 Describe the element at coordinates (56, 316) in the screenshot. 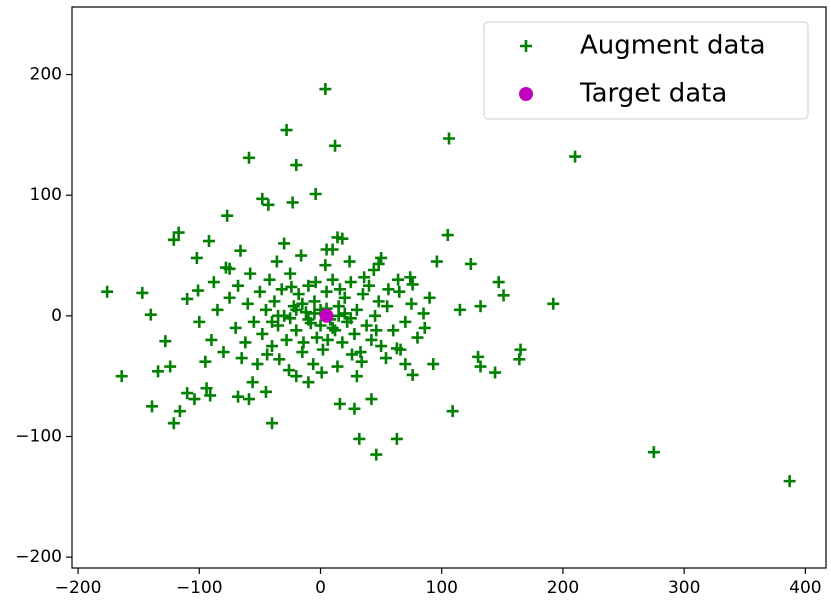

I see `y-tick-label: 0` at that location.